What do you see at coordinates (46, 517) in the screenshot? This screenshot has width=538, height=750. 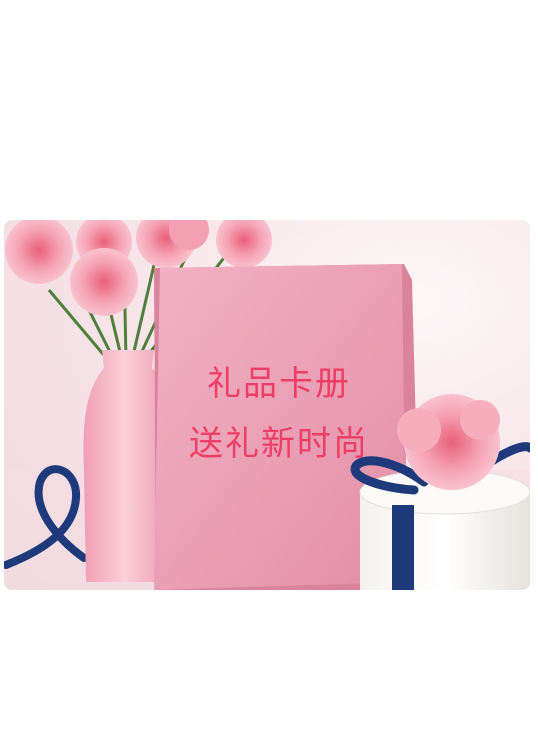 I see `ribbon-left` at bounding box center [46, 517].